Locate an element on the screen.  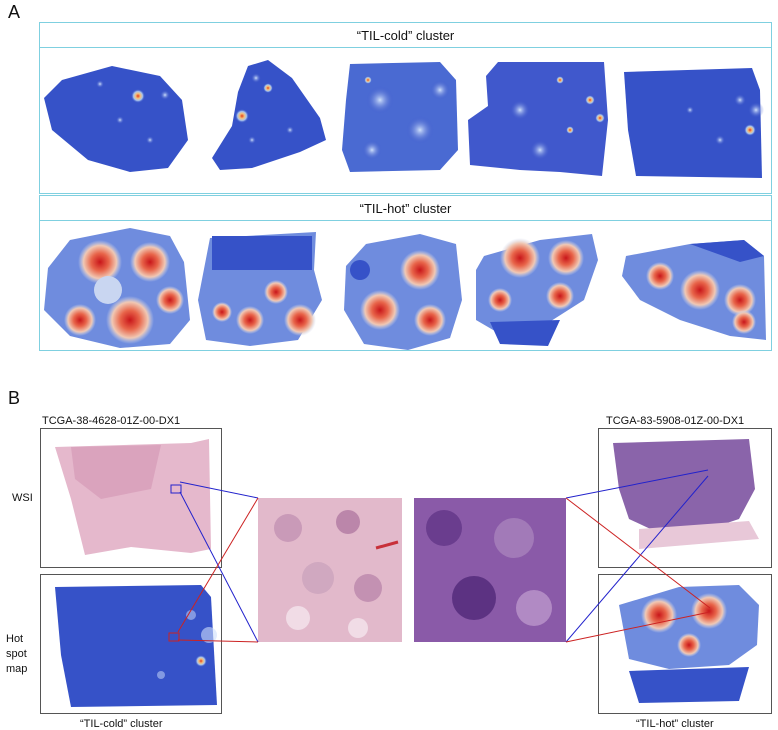
left-wsi-frame is located at coordinates (131, 498).